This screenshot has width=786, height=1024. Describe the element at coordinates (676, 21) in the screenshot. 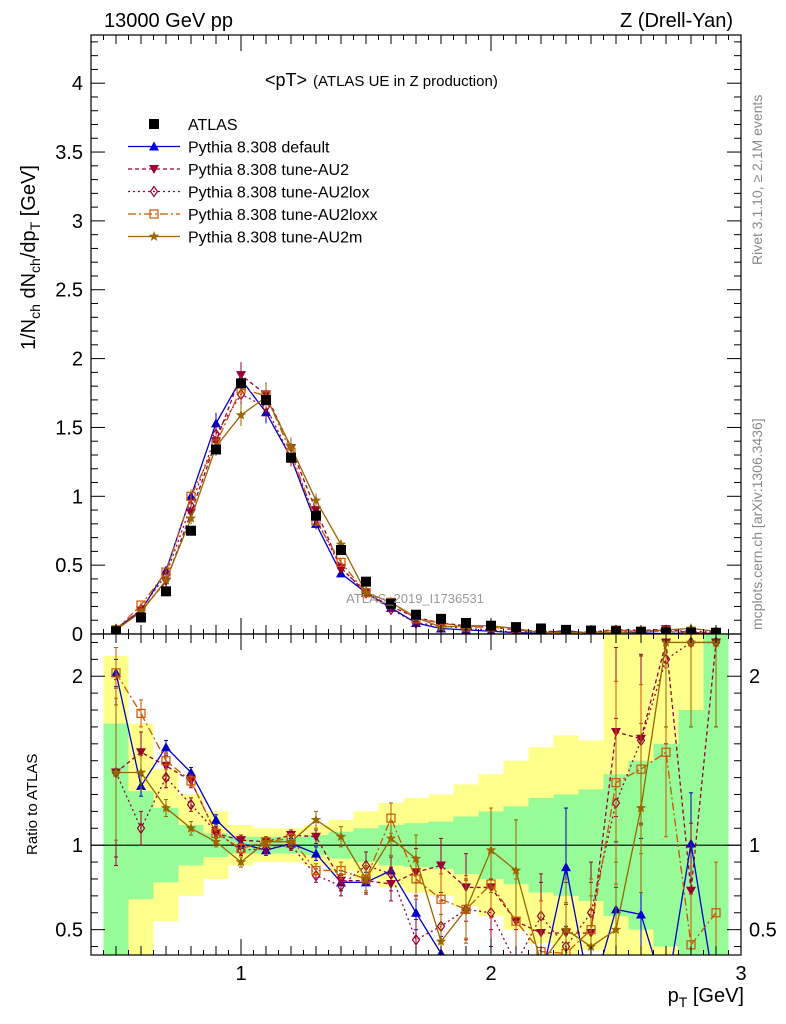

I see `header-right: Z (Drell-Yan)` at that location.